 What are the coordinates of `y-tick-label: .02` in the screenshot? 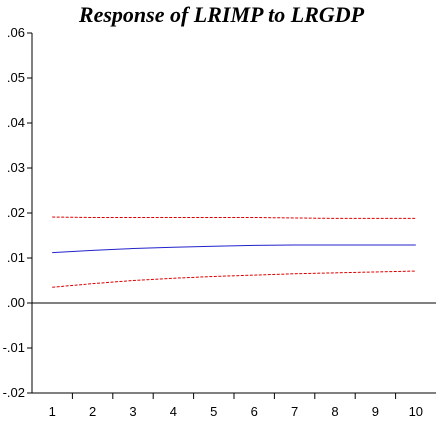 It's located at (16, 212).